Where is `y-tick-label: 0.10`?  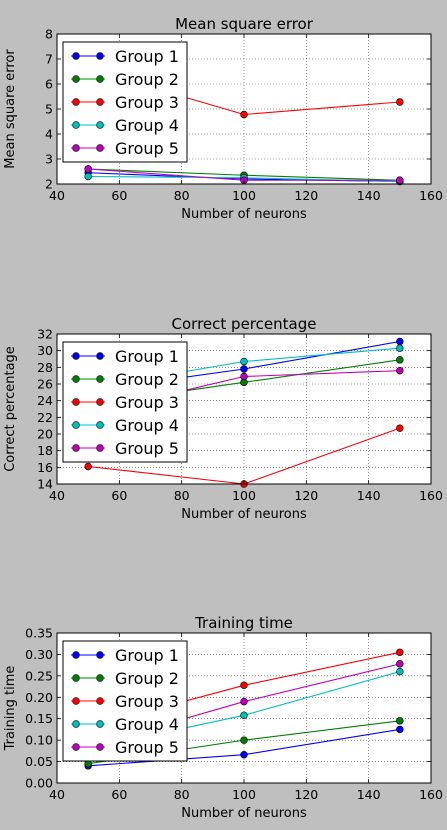
y-tick-label: 0.10 is located at coordinates (39, 740).